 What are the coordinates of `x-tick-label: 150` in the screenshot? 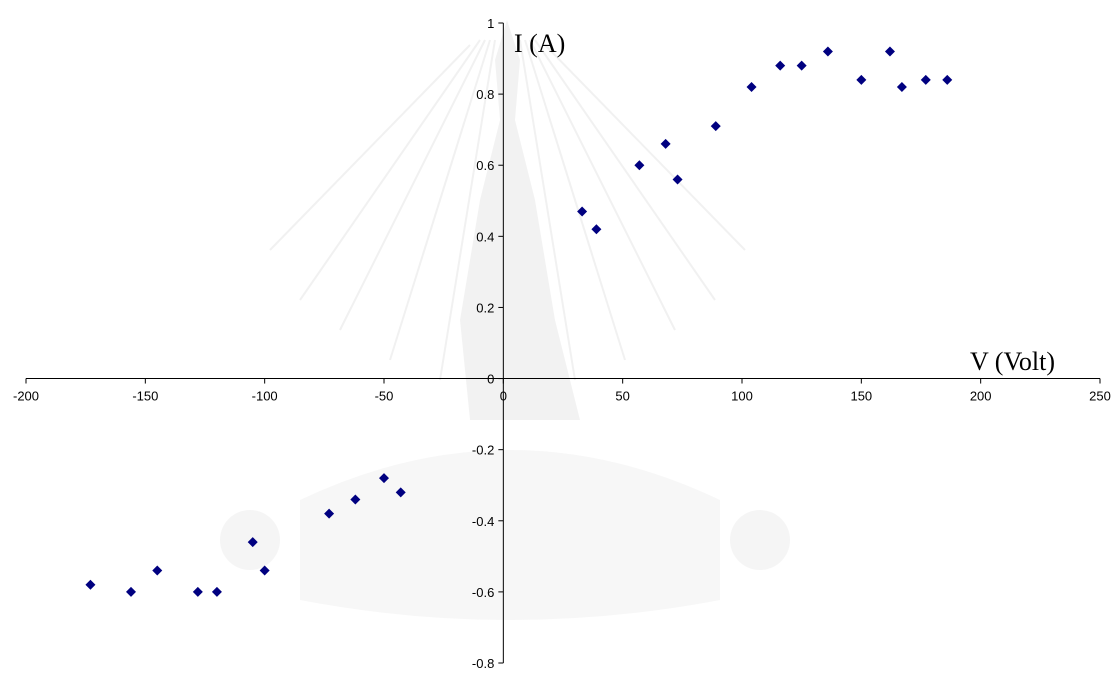 It's located at (861, 396).